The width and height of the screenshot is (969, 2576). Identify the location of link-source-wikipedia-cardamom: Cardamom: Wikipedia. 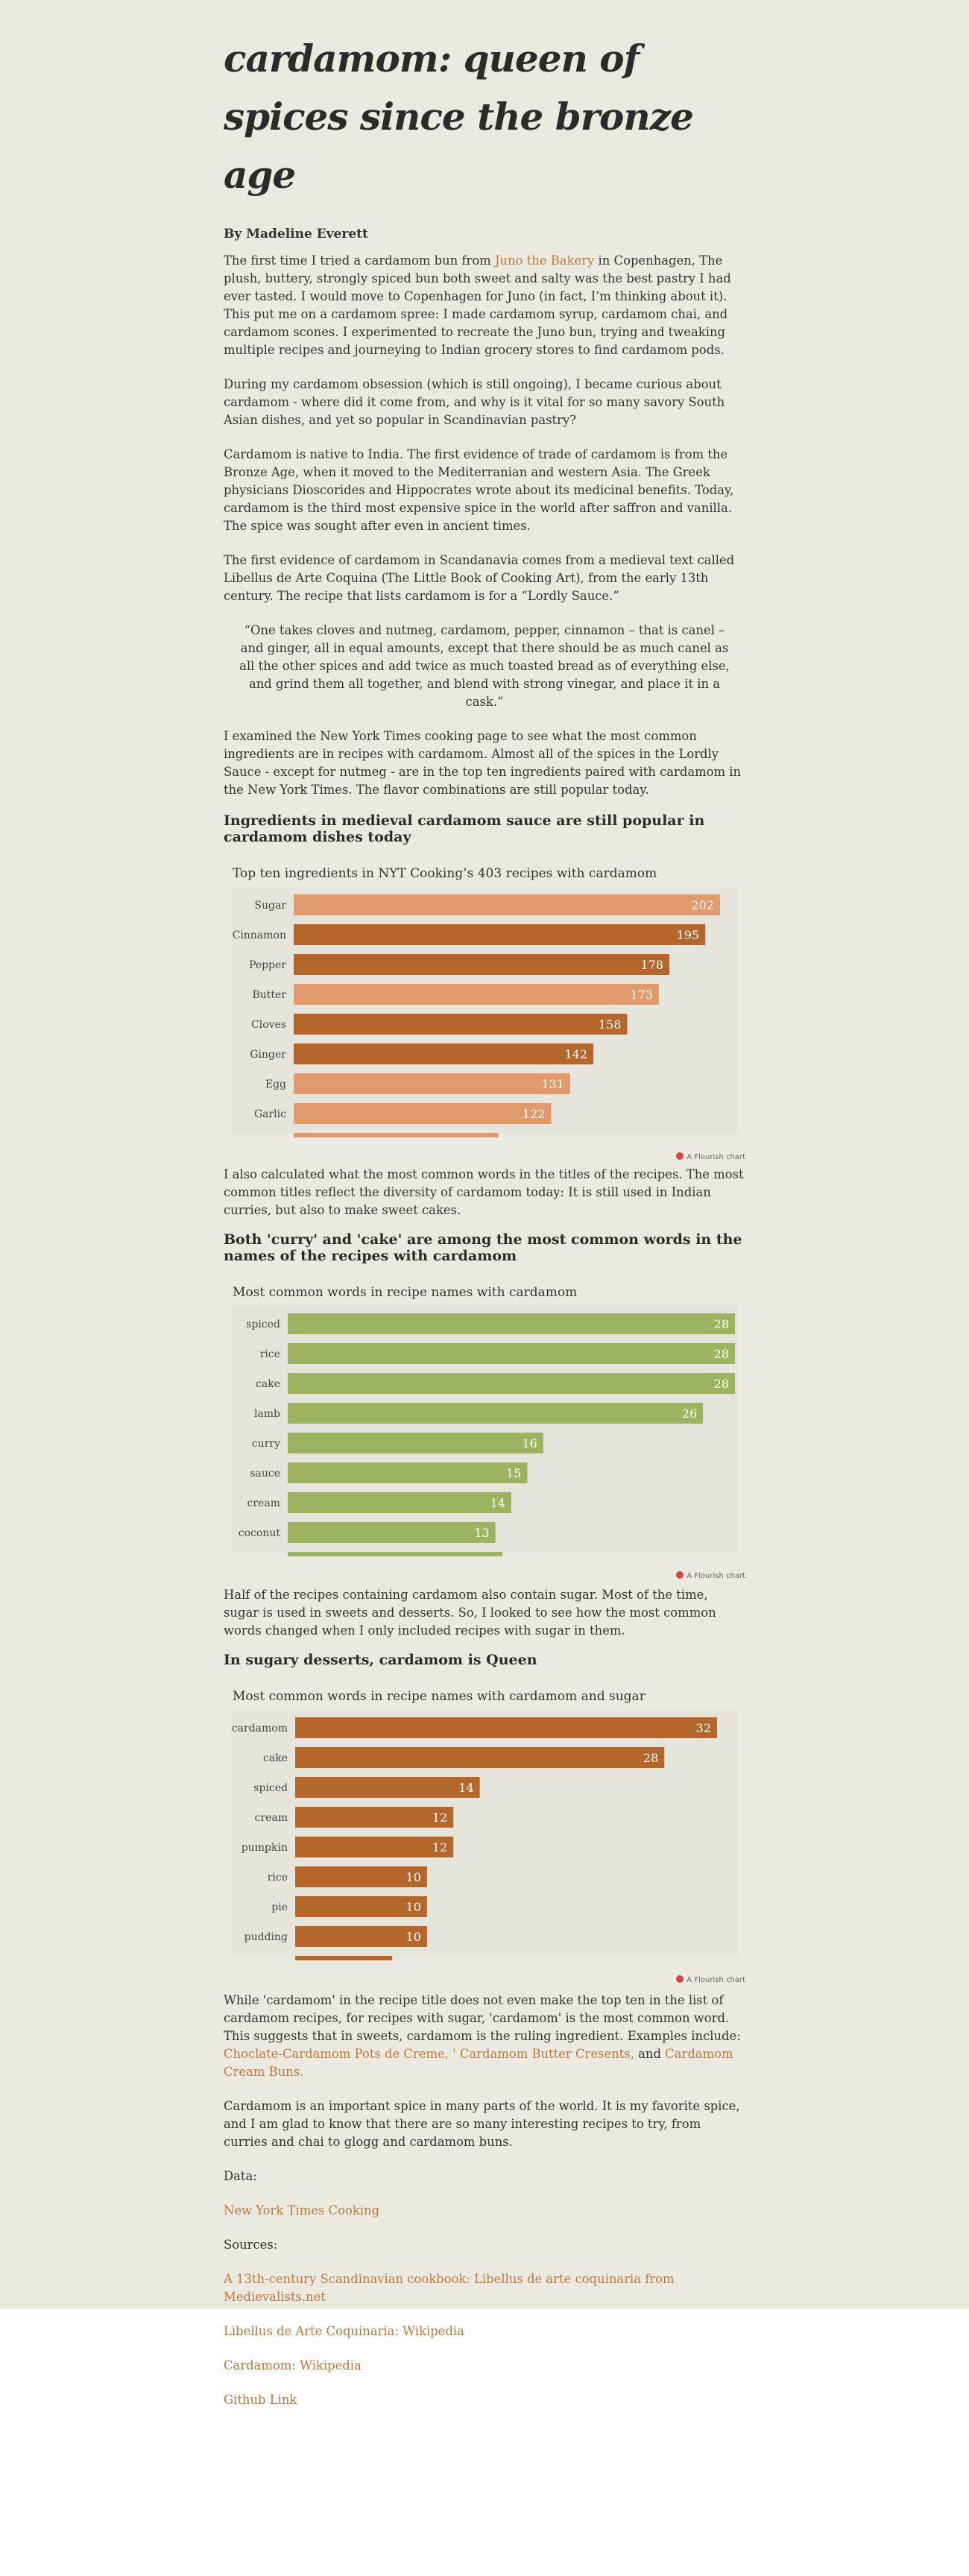
(293, 2366).